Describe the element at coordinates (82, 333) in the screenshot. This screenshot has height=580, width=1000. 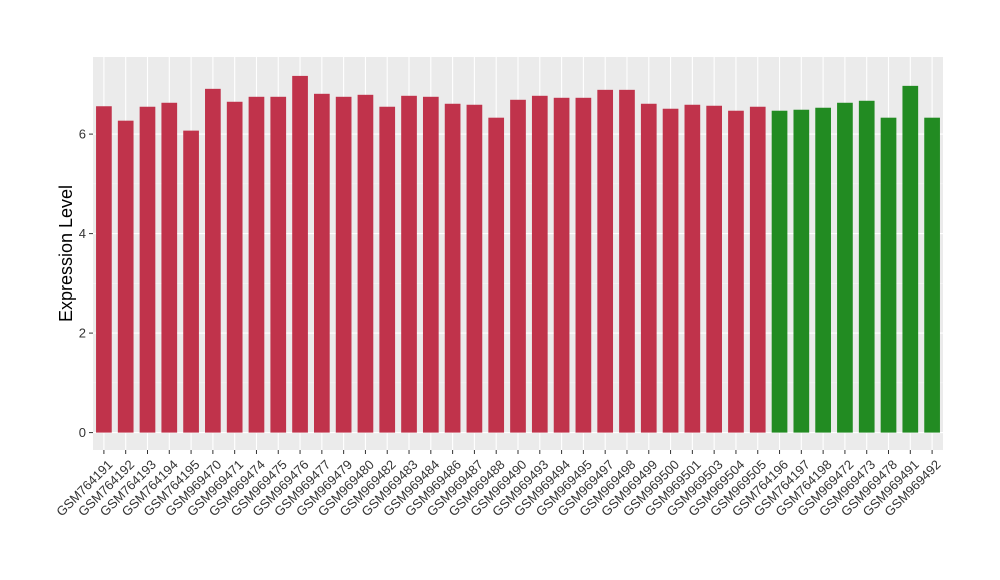
I see `y-tick-label: 2` at that location.